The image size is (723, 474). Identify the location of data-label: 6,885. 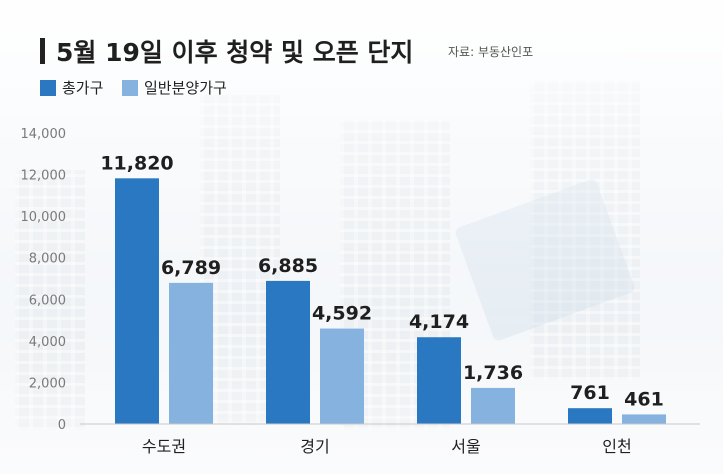
(288, 266).